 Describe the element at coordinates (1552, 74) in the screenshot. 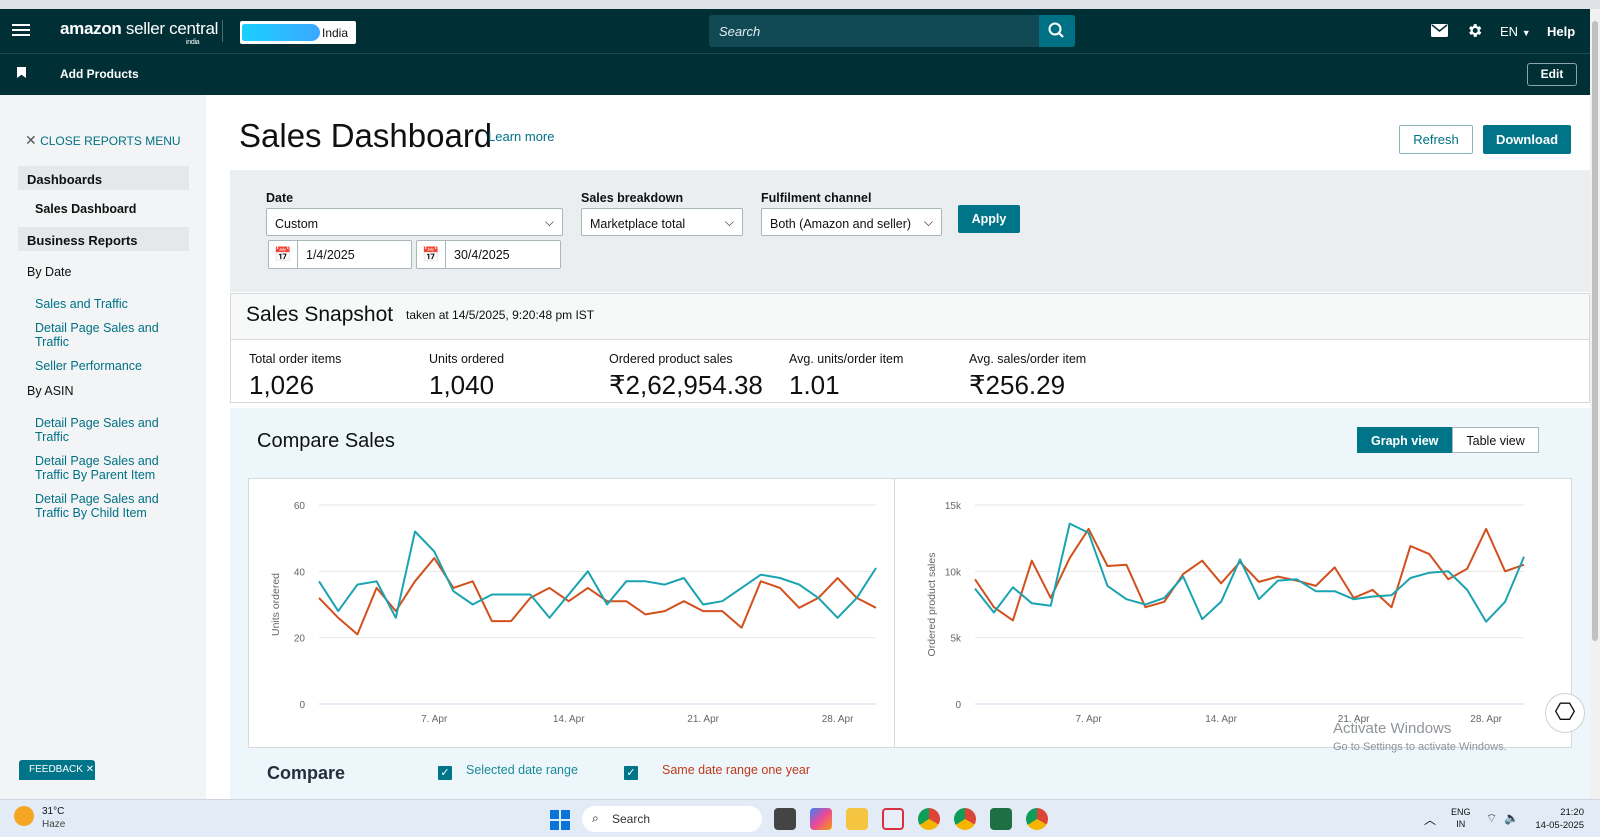

I see `edit-button: Edit` at that location.